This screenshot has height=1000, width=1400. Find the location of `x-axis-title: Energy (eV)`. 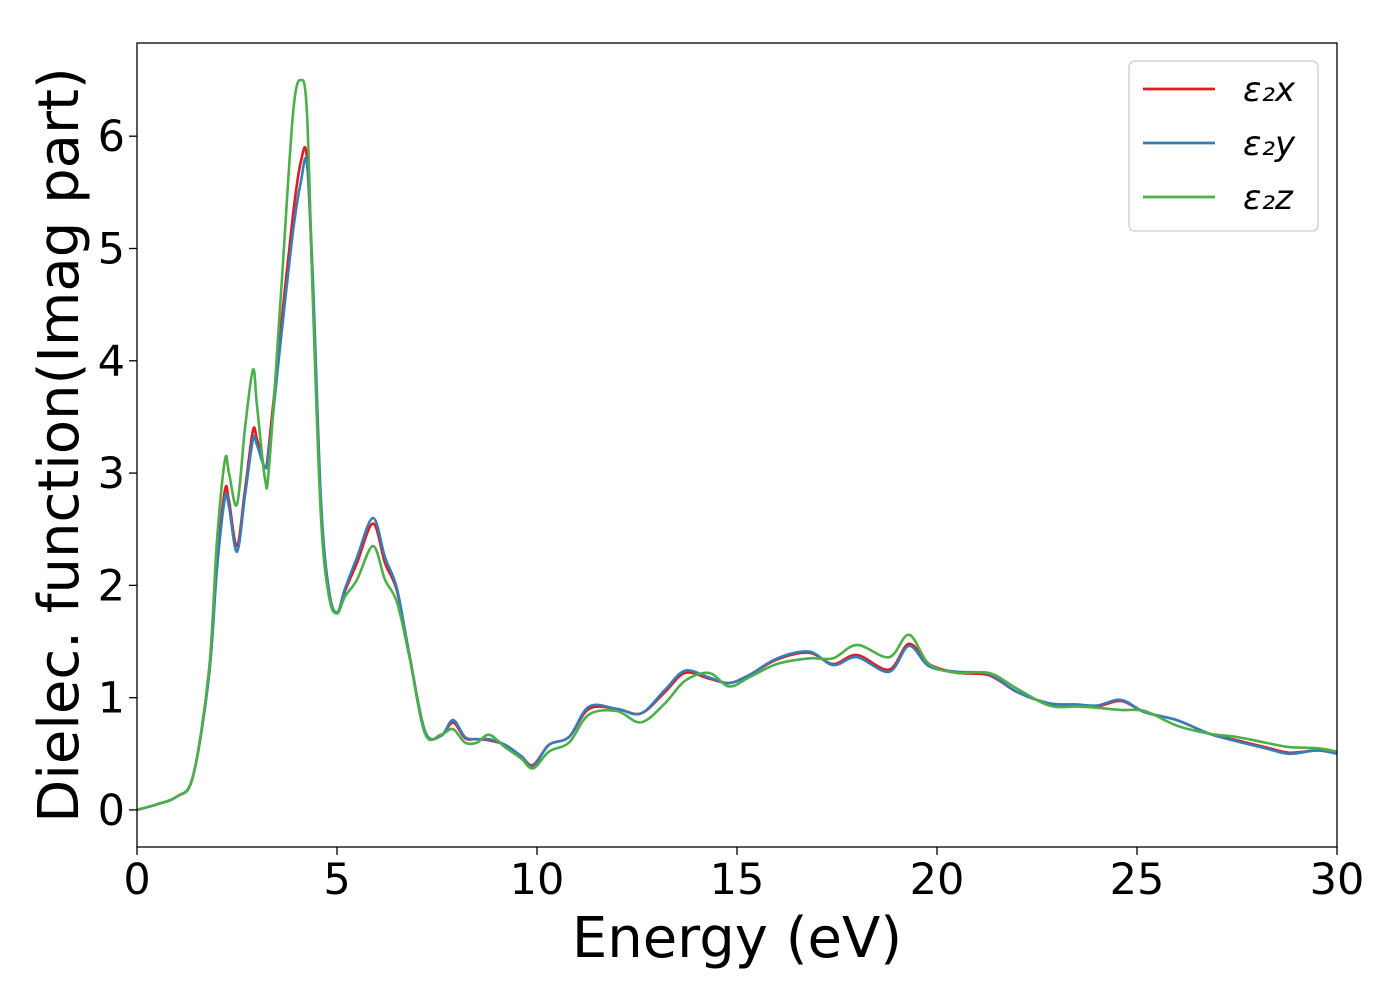

x-axis-title: Energy (eV) is located at coordinates (737, 938).